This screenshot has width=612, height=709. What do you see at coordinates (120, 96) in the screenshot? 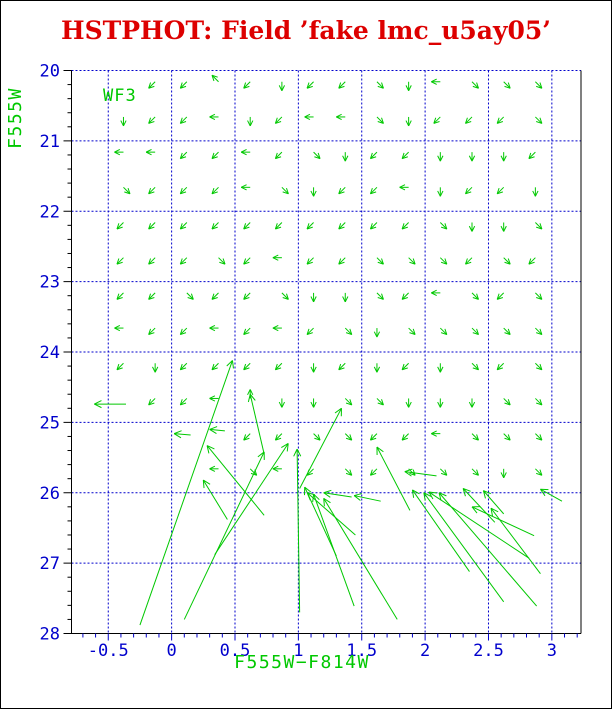
I see `panel-label: WF3` at bounding box center [120, 96].